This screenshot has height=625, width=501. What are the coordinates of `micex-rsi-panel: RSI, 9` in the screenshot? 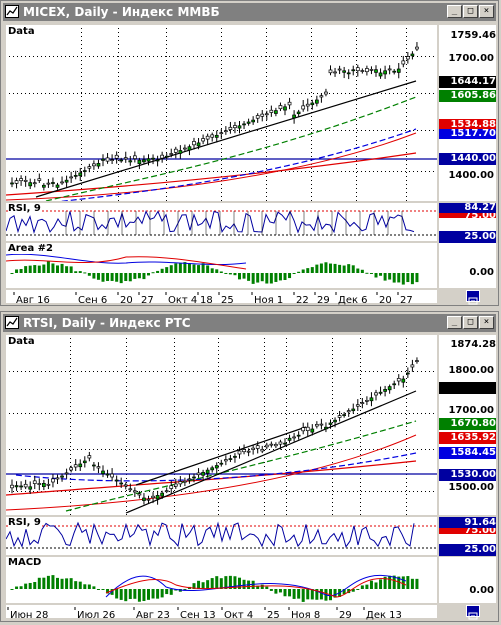 It's located at (221, 222).